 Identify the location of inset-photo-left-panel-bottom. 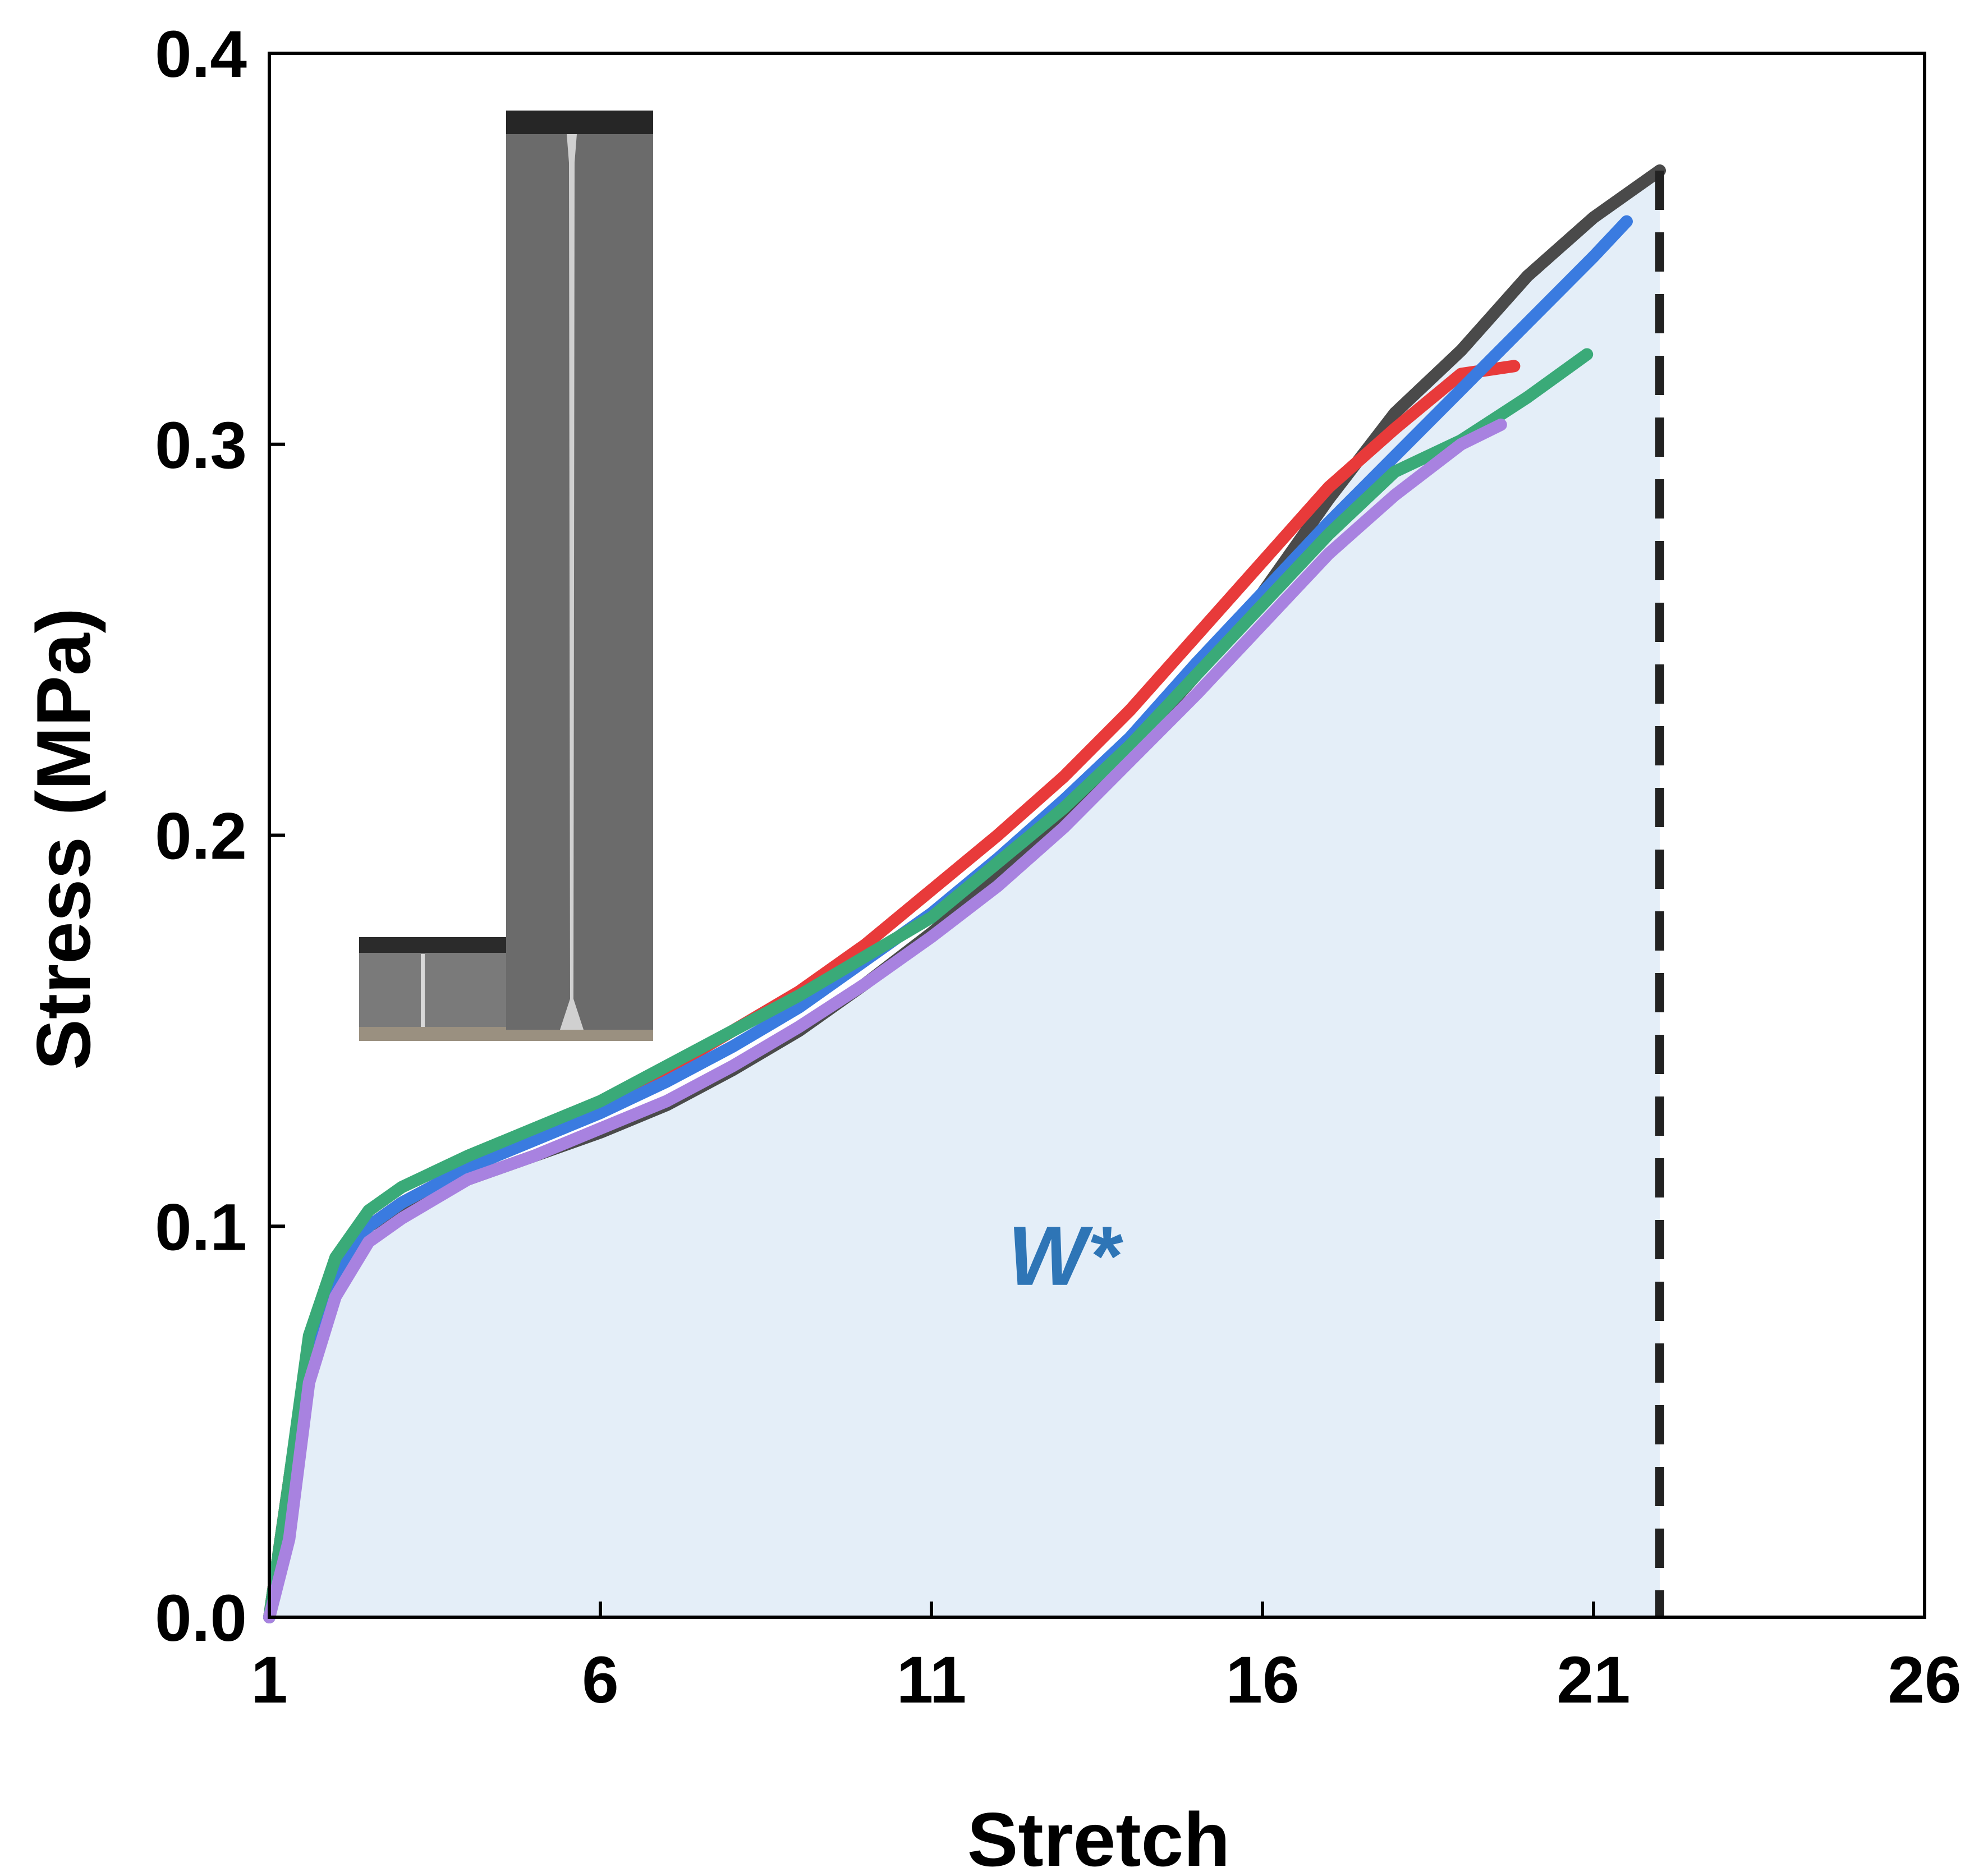
(432, 1034).